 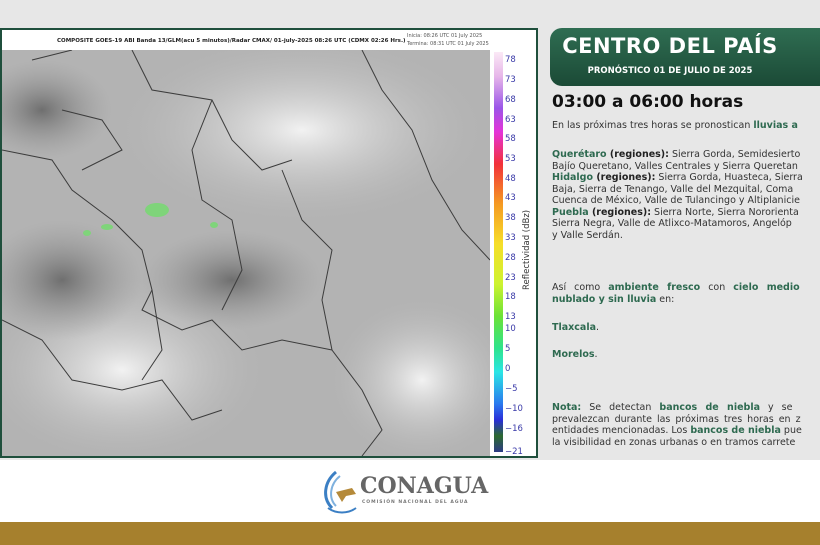 I want to click on colorbar-tick: 0, so click(x=508, y=369).